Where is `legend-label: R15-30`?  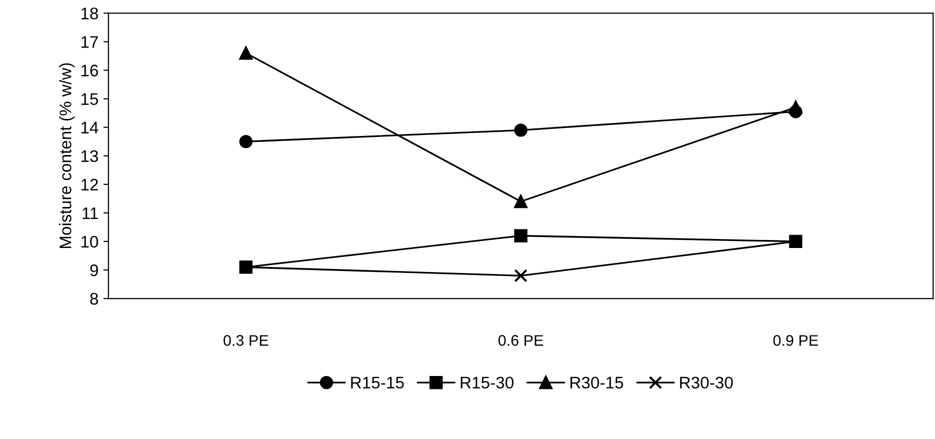
legend-label: R15-30 is located at coordinates (487, 382).